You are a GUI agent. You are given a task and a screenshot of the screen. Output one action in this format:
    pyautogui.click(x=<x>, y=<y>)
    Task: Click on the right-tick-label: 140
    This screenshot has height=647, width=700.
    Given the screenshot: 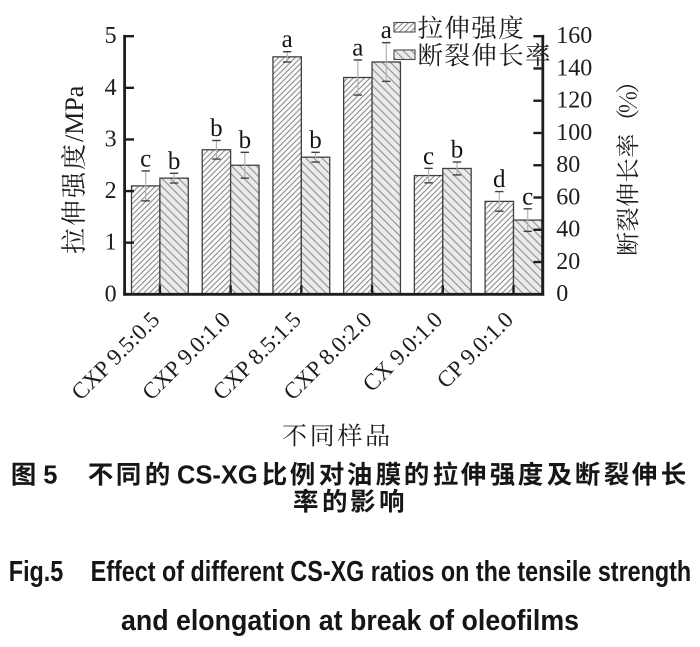 What is the action you would take?
    pyautogui.click(x=574, y=68)
    